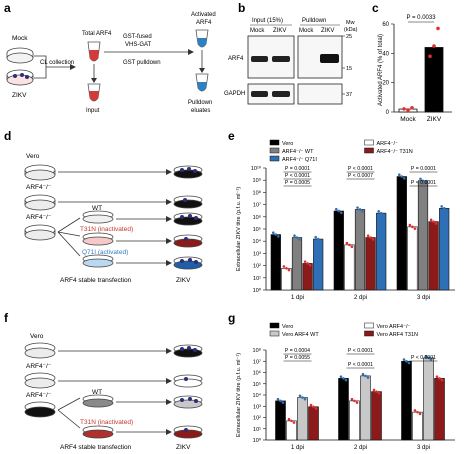 Image resolution: width=465 pixels, height=454 pixels. Describe the element at coordinates (98, 432) in the screenshot. I see `f-dish-t31n` at that location.